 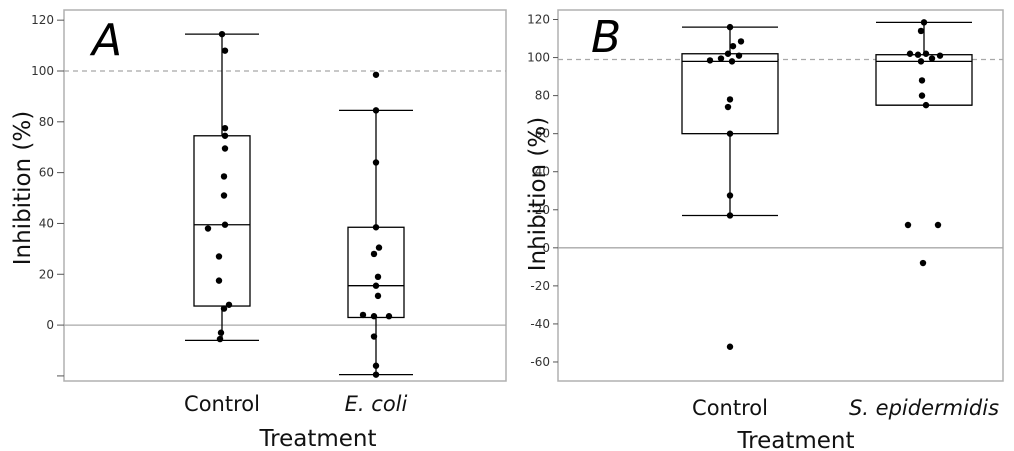 I want to click on y-tick-label: -20, so click(x=540, y=286).